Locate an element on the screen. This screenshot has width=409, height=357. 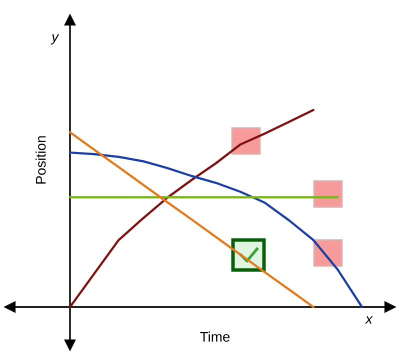
x-axis-title: Time is located at coordinates (215, 337).